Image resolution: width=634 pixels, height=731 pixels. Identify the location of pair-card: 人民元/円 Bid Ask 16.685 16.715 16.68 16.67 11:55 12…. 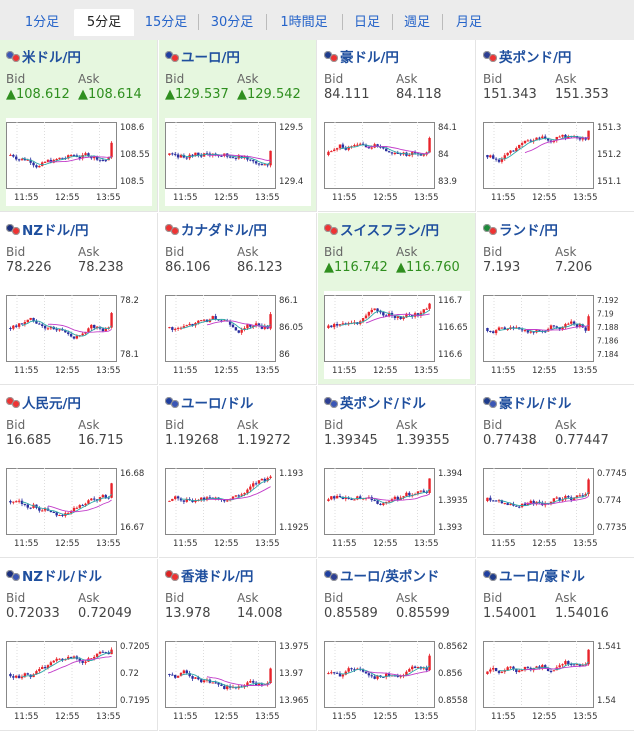
(79, 472).